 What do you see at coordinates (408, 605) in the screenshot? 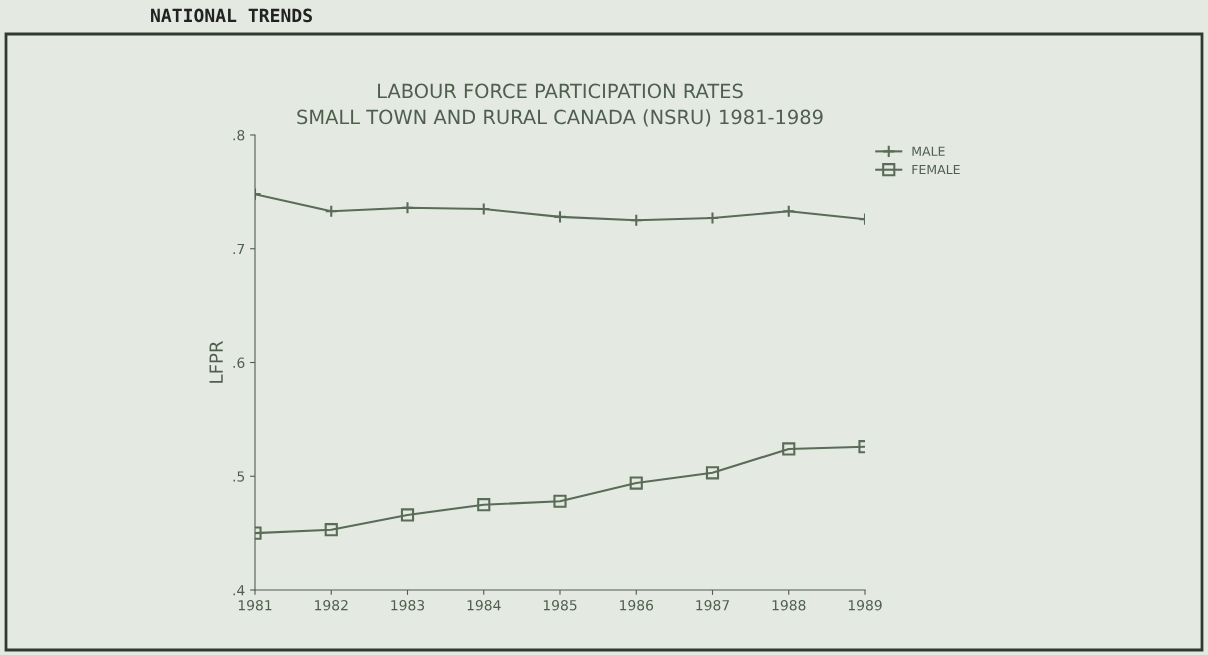
I see `x-tick-label: 1983` at bounding box center [408, 605].